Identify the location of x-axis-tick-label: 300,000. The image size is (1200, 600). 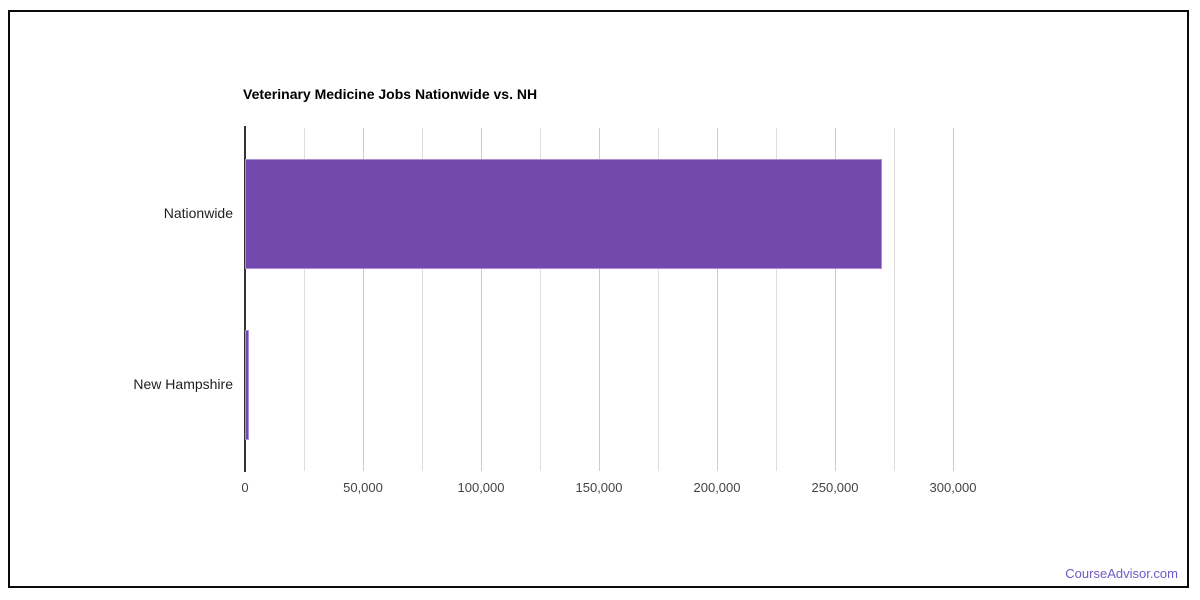
(953, 487).